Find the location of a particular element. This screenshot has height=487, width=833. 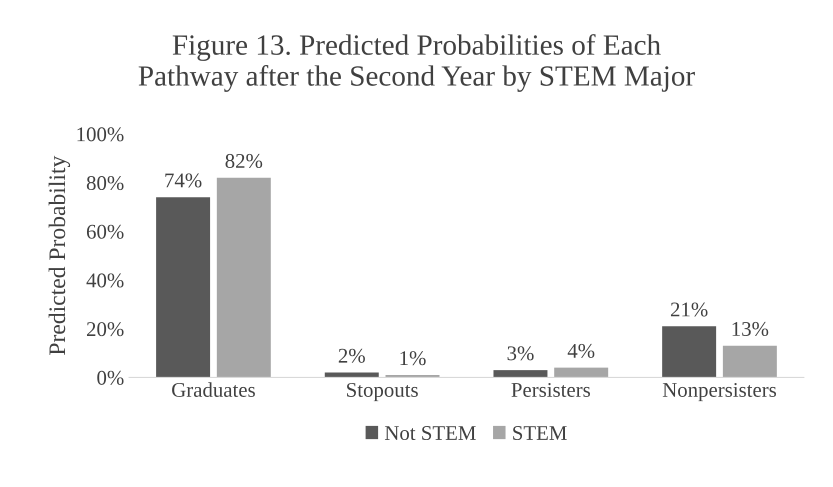

x-tick-label: Nonpersisters is located at coordinates (719, 392).